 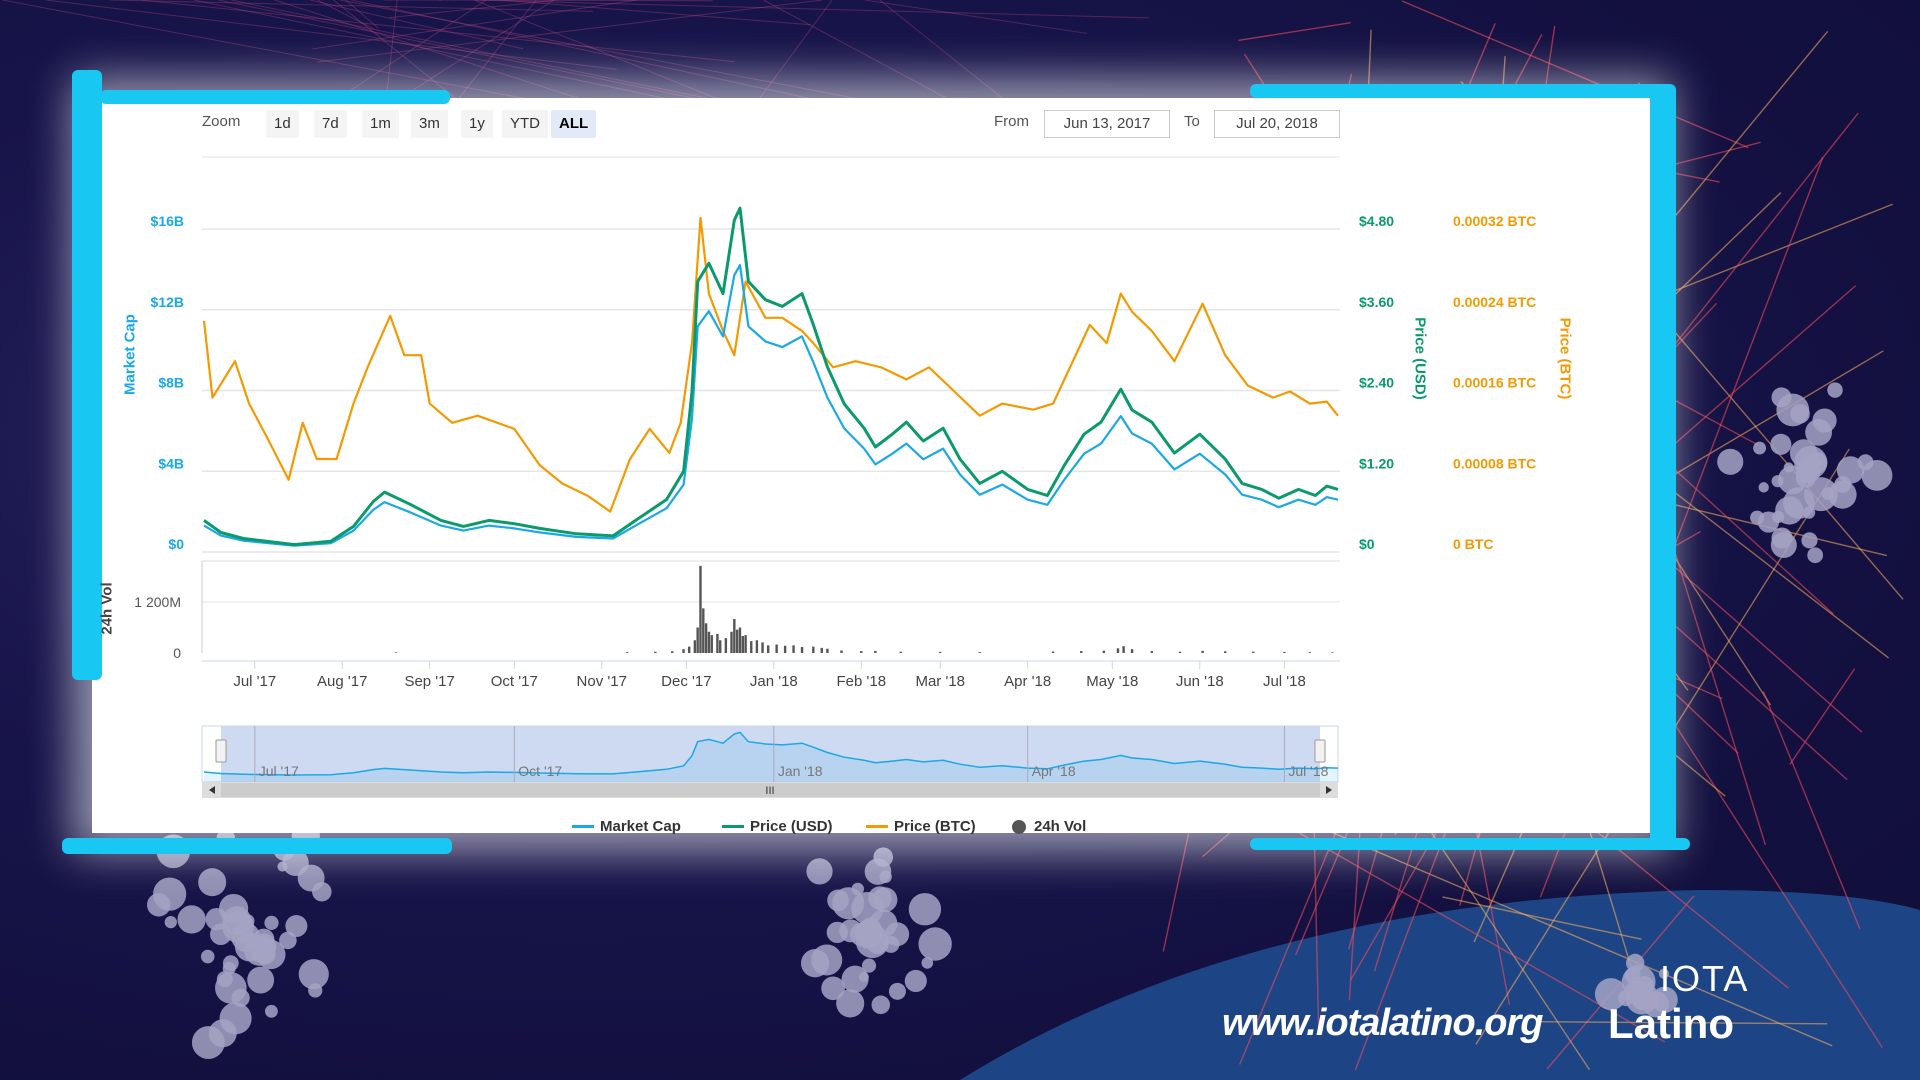 I want to click on volume-tick-label: 1 200M, so click(x=157, y=602).